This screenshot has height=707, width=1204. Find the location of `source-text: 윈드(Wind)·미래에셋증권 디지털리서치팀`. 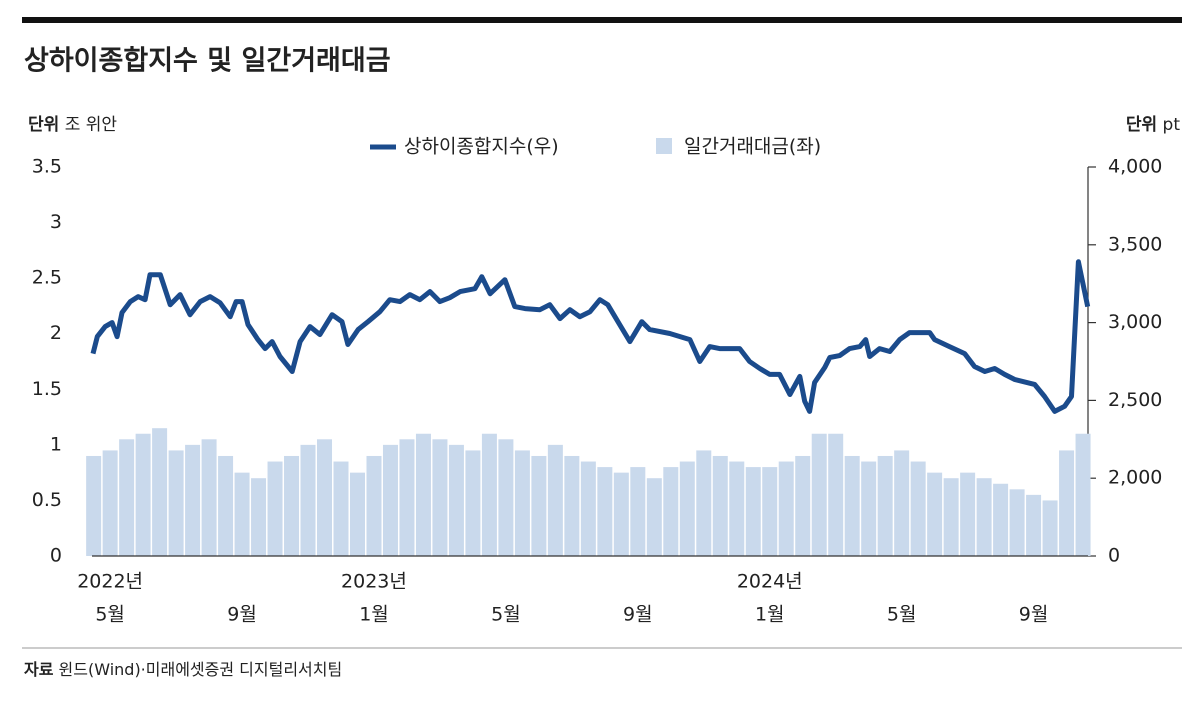

source-text: 윈드(Wind)·미래에셋증권 디지털리서치팀 is located at coordinates (201, 669).